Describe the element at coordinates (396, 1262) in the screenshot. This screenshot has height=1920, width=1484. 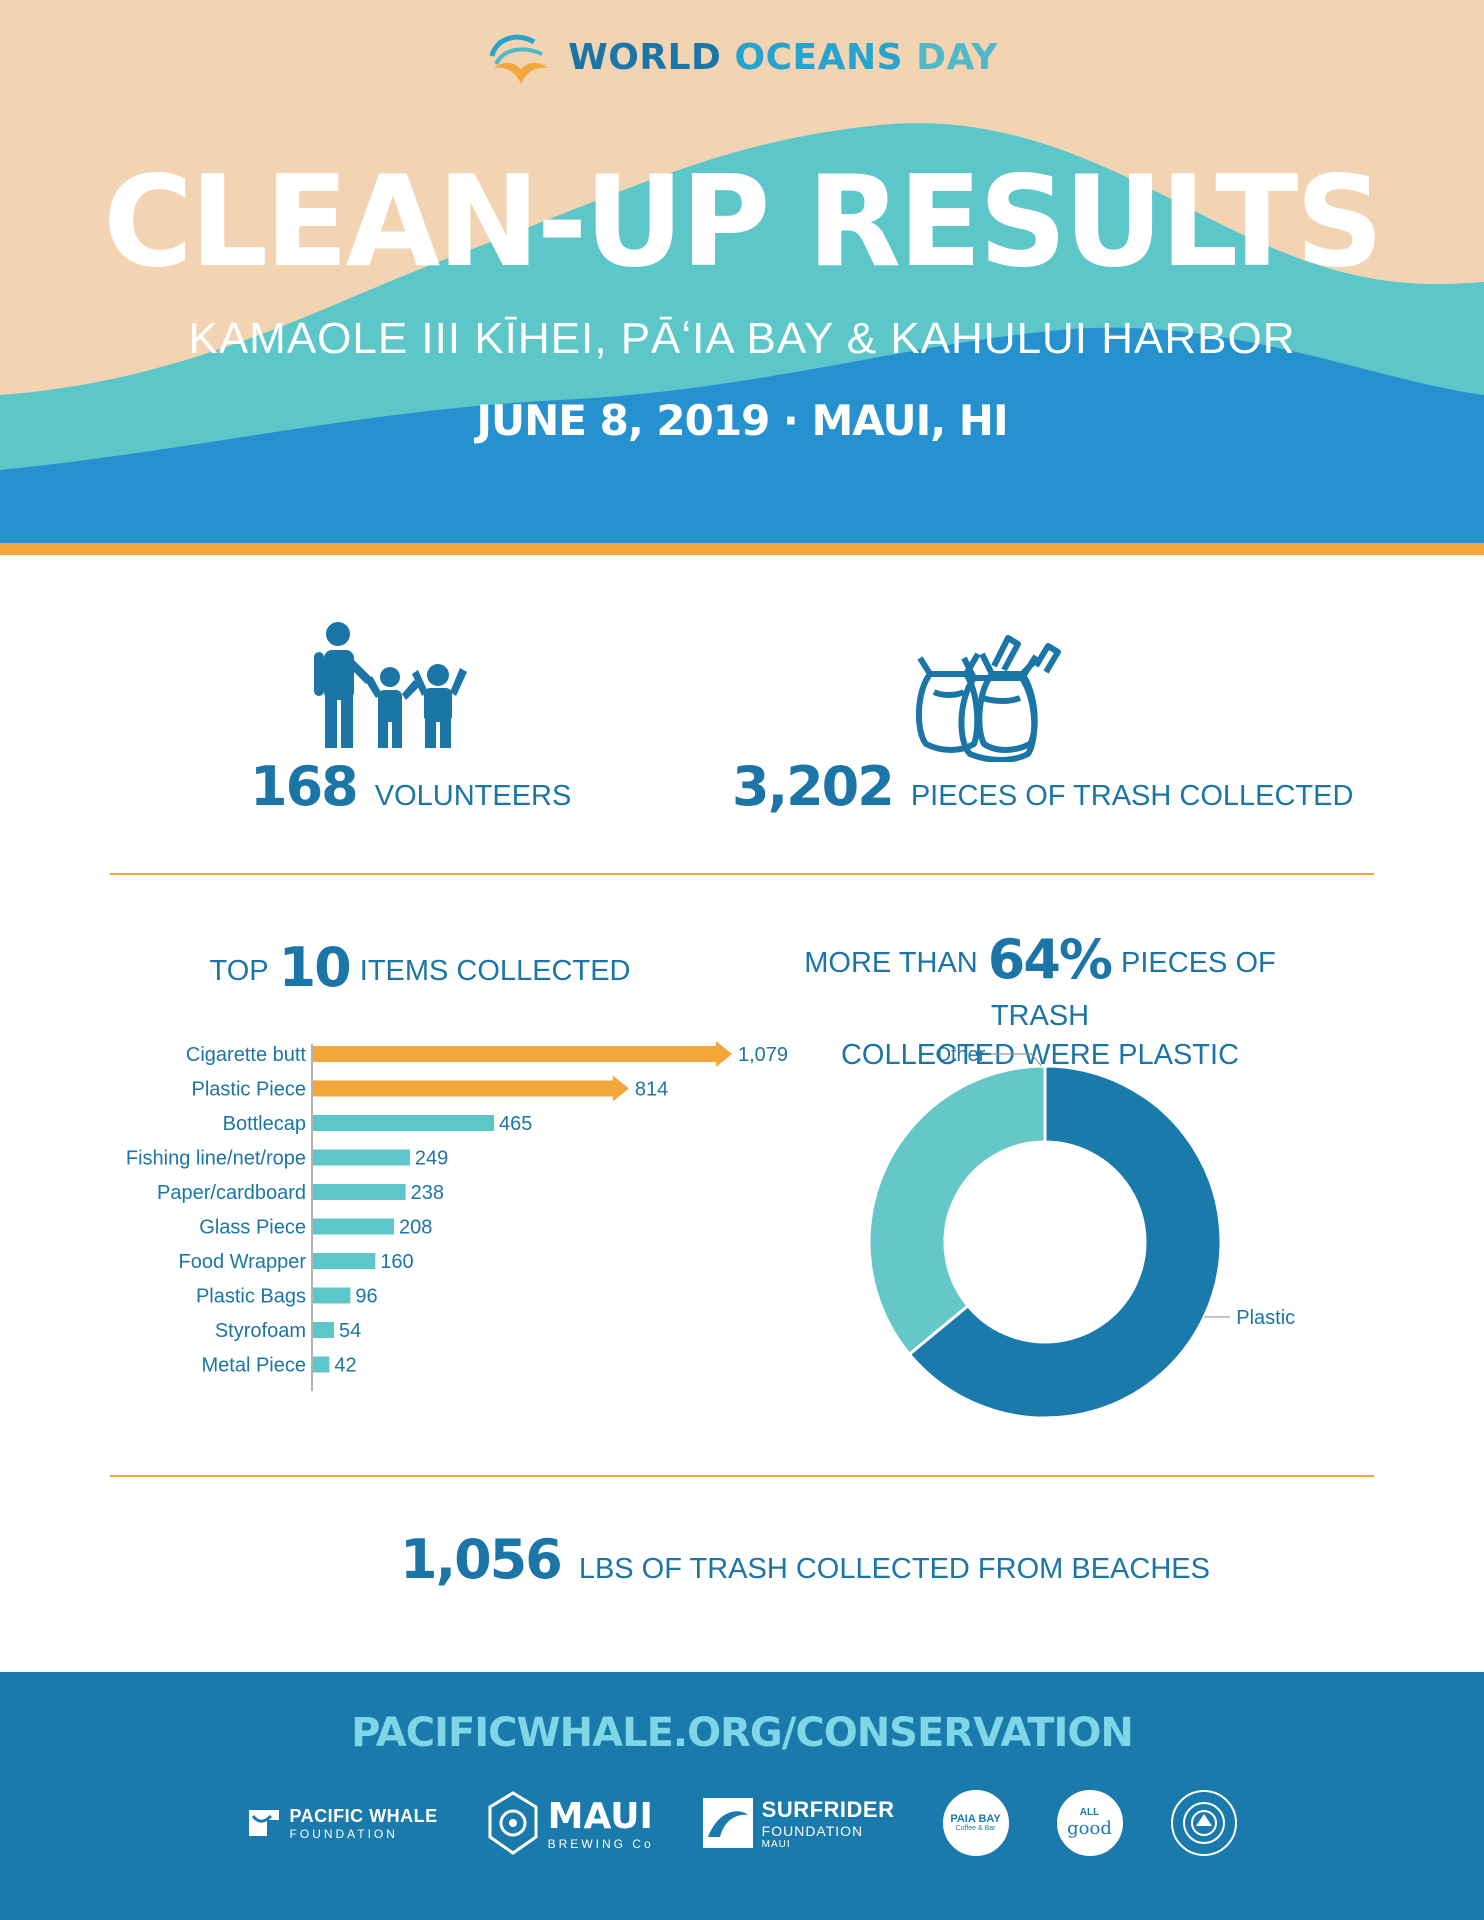
I see `bar-value-label: 160` at that location.